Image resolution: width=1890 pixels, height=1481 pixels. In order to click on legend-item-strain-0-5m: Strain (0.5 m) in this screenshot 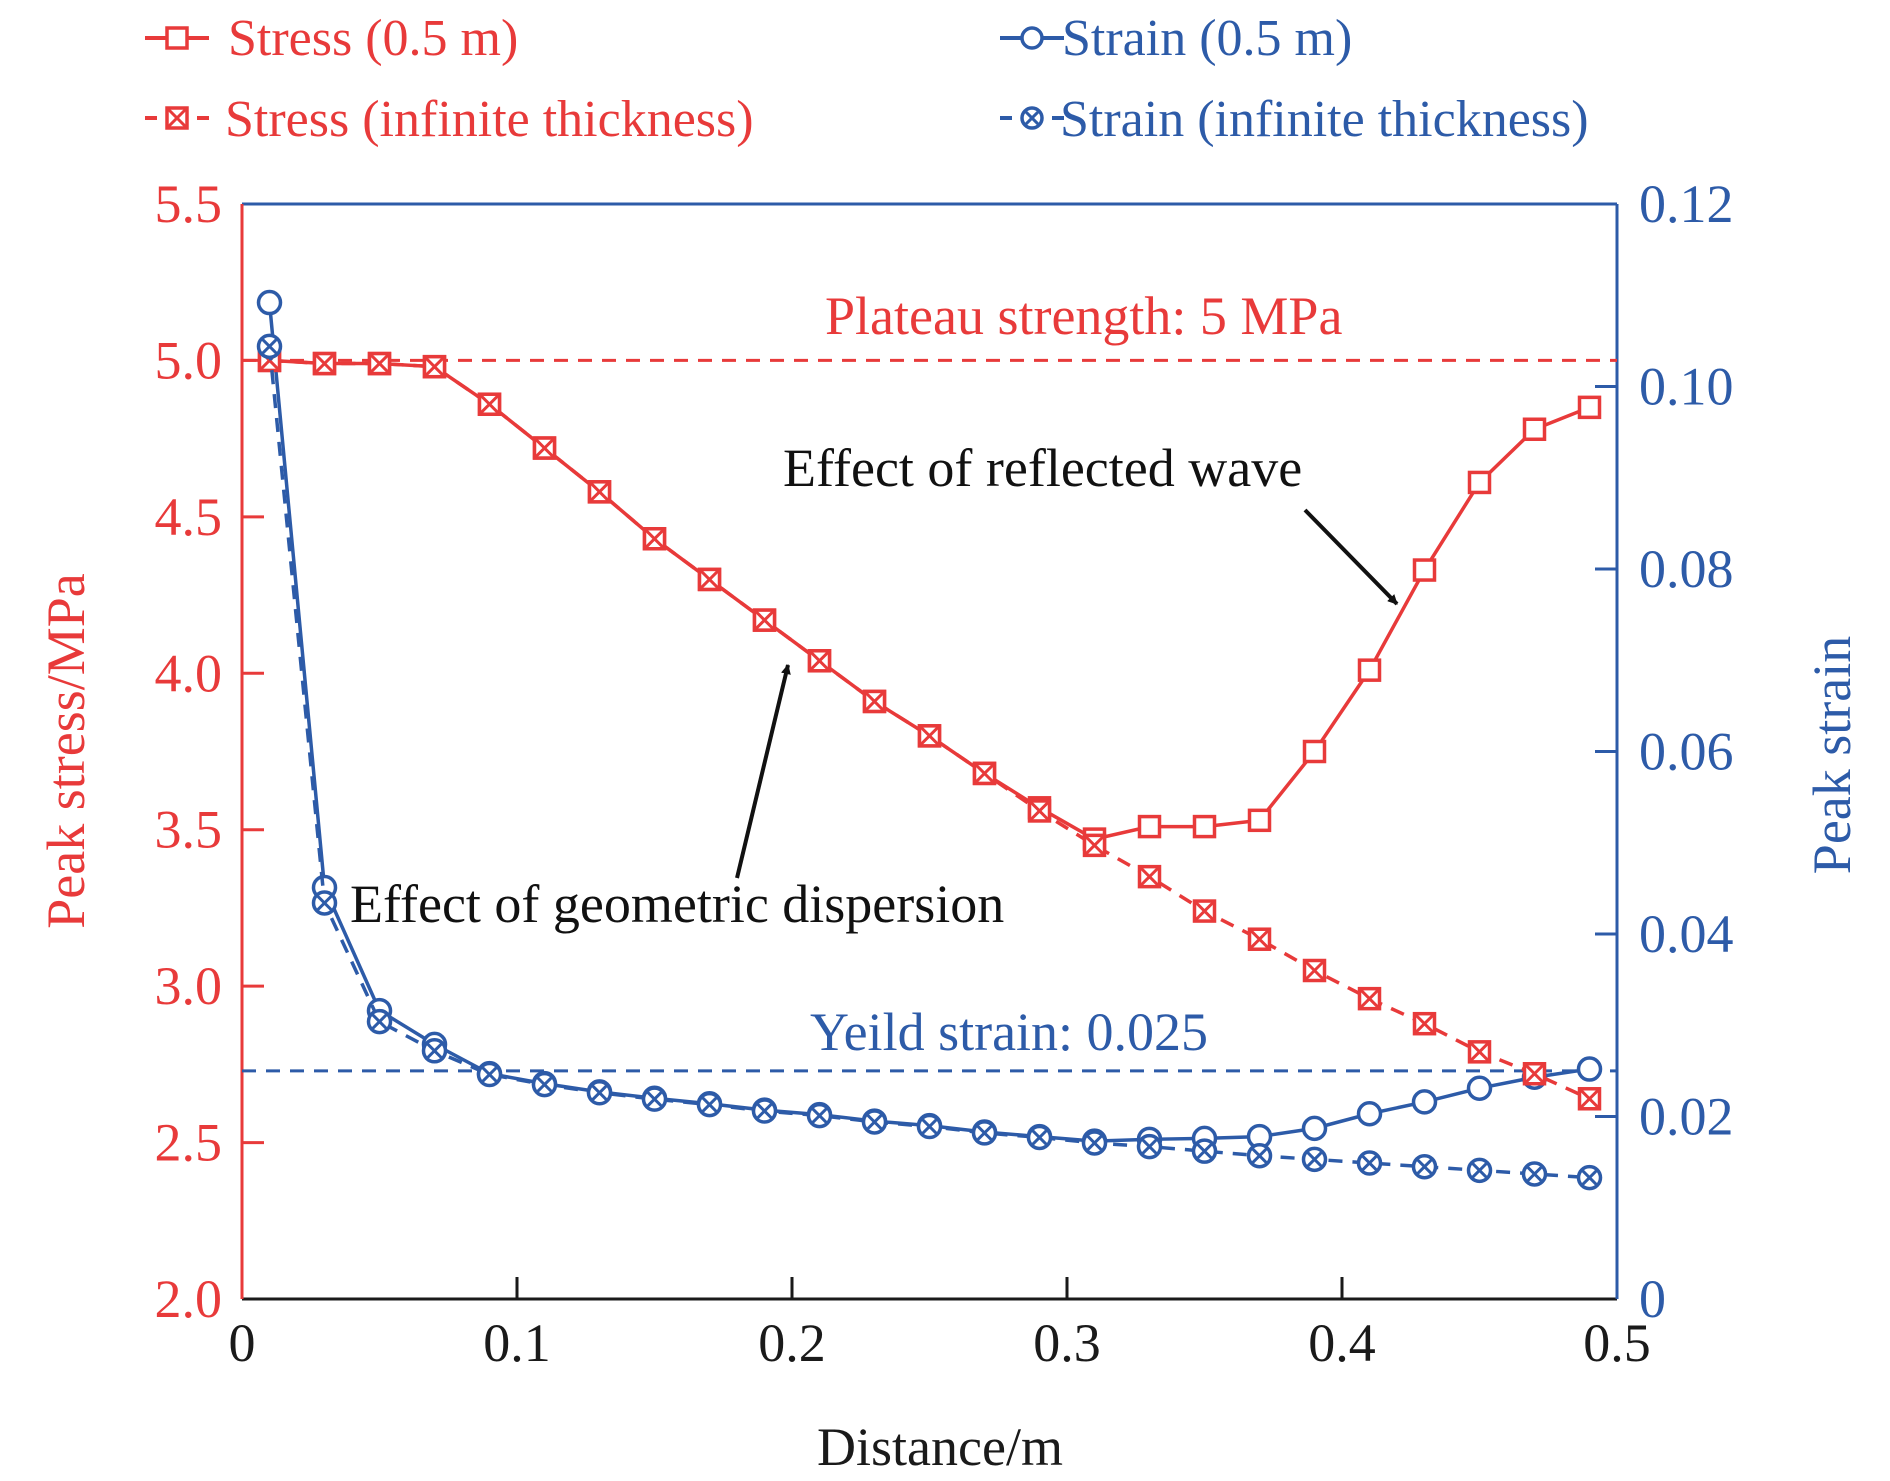, I will do `click(1176, 38)`.